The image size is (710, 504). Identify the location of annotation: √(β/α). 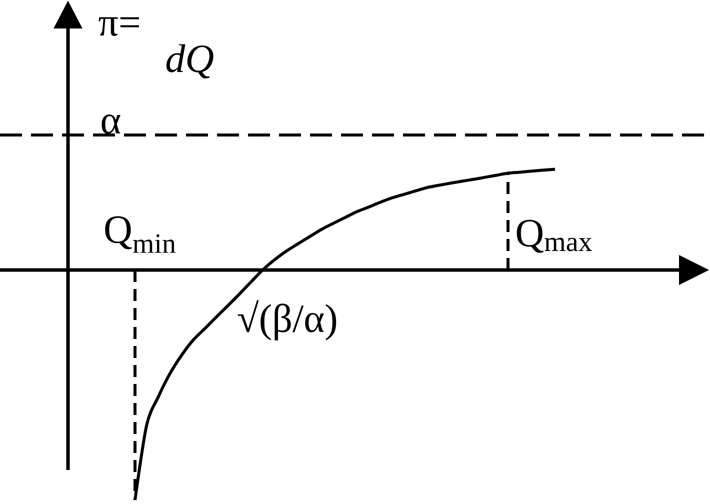
(287, 320).